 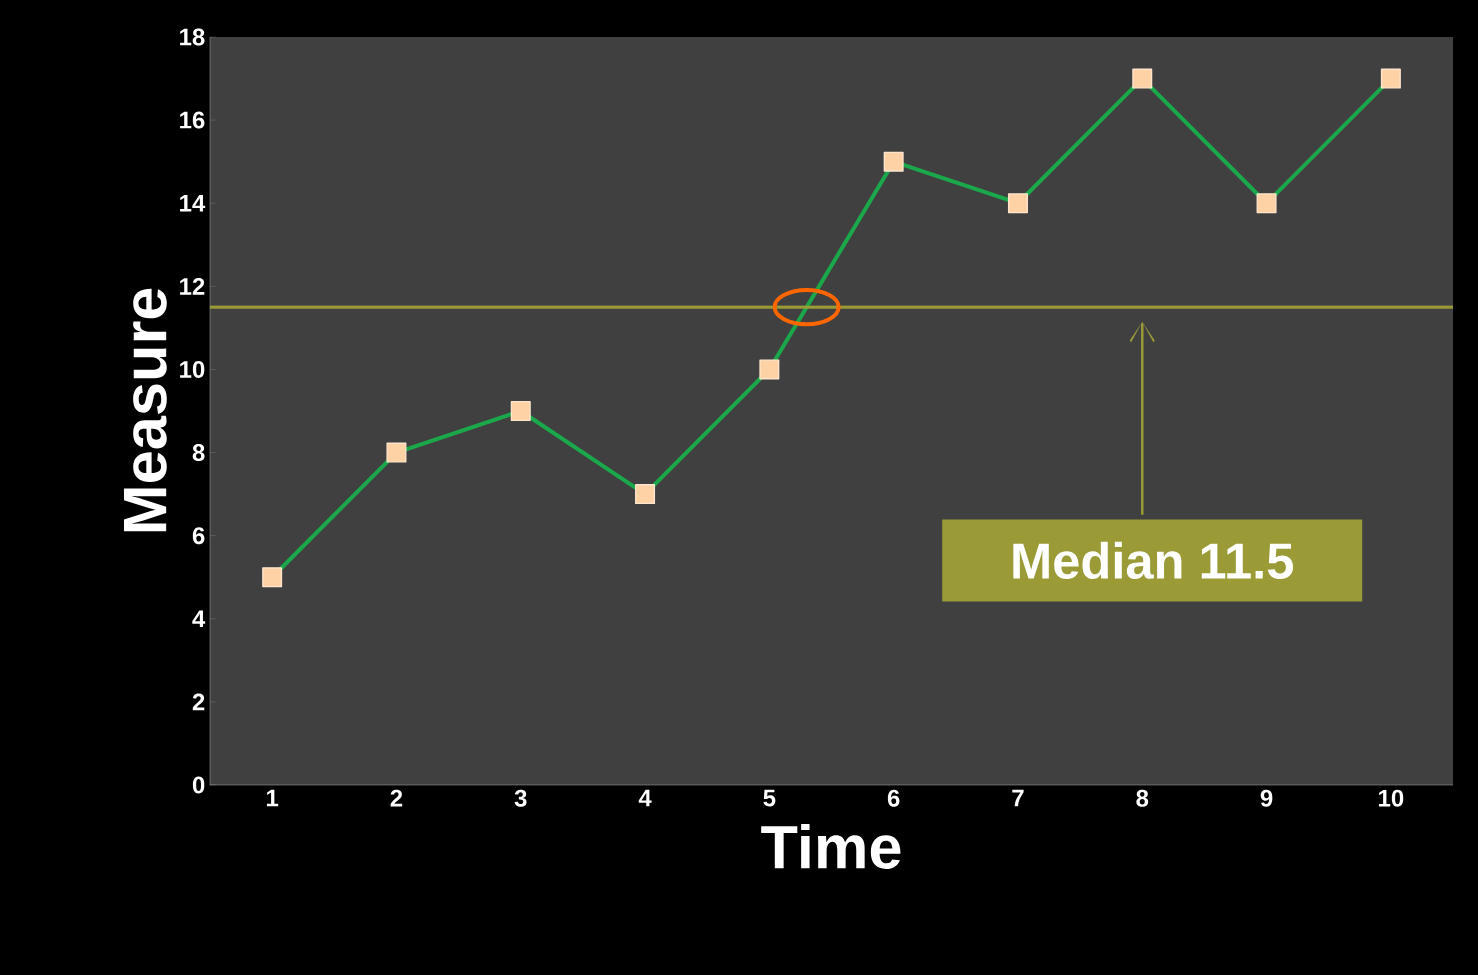 What do you see at coordinates (192, 37) in the screenshot?
I see `y-tick-label: 18` at bounding box center [192, 37].